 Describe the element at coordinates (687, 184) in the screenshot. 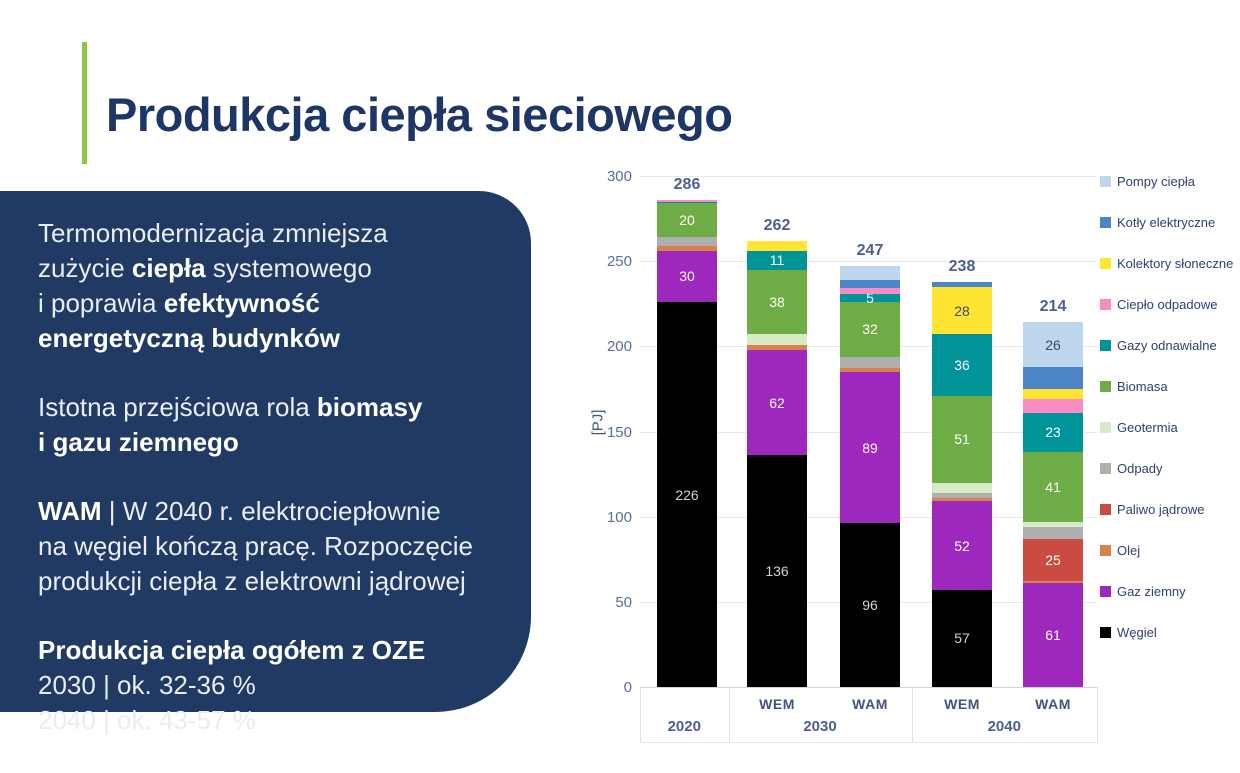

I see `bar-total-label: 286` at that location.